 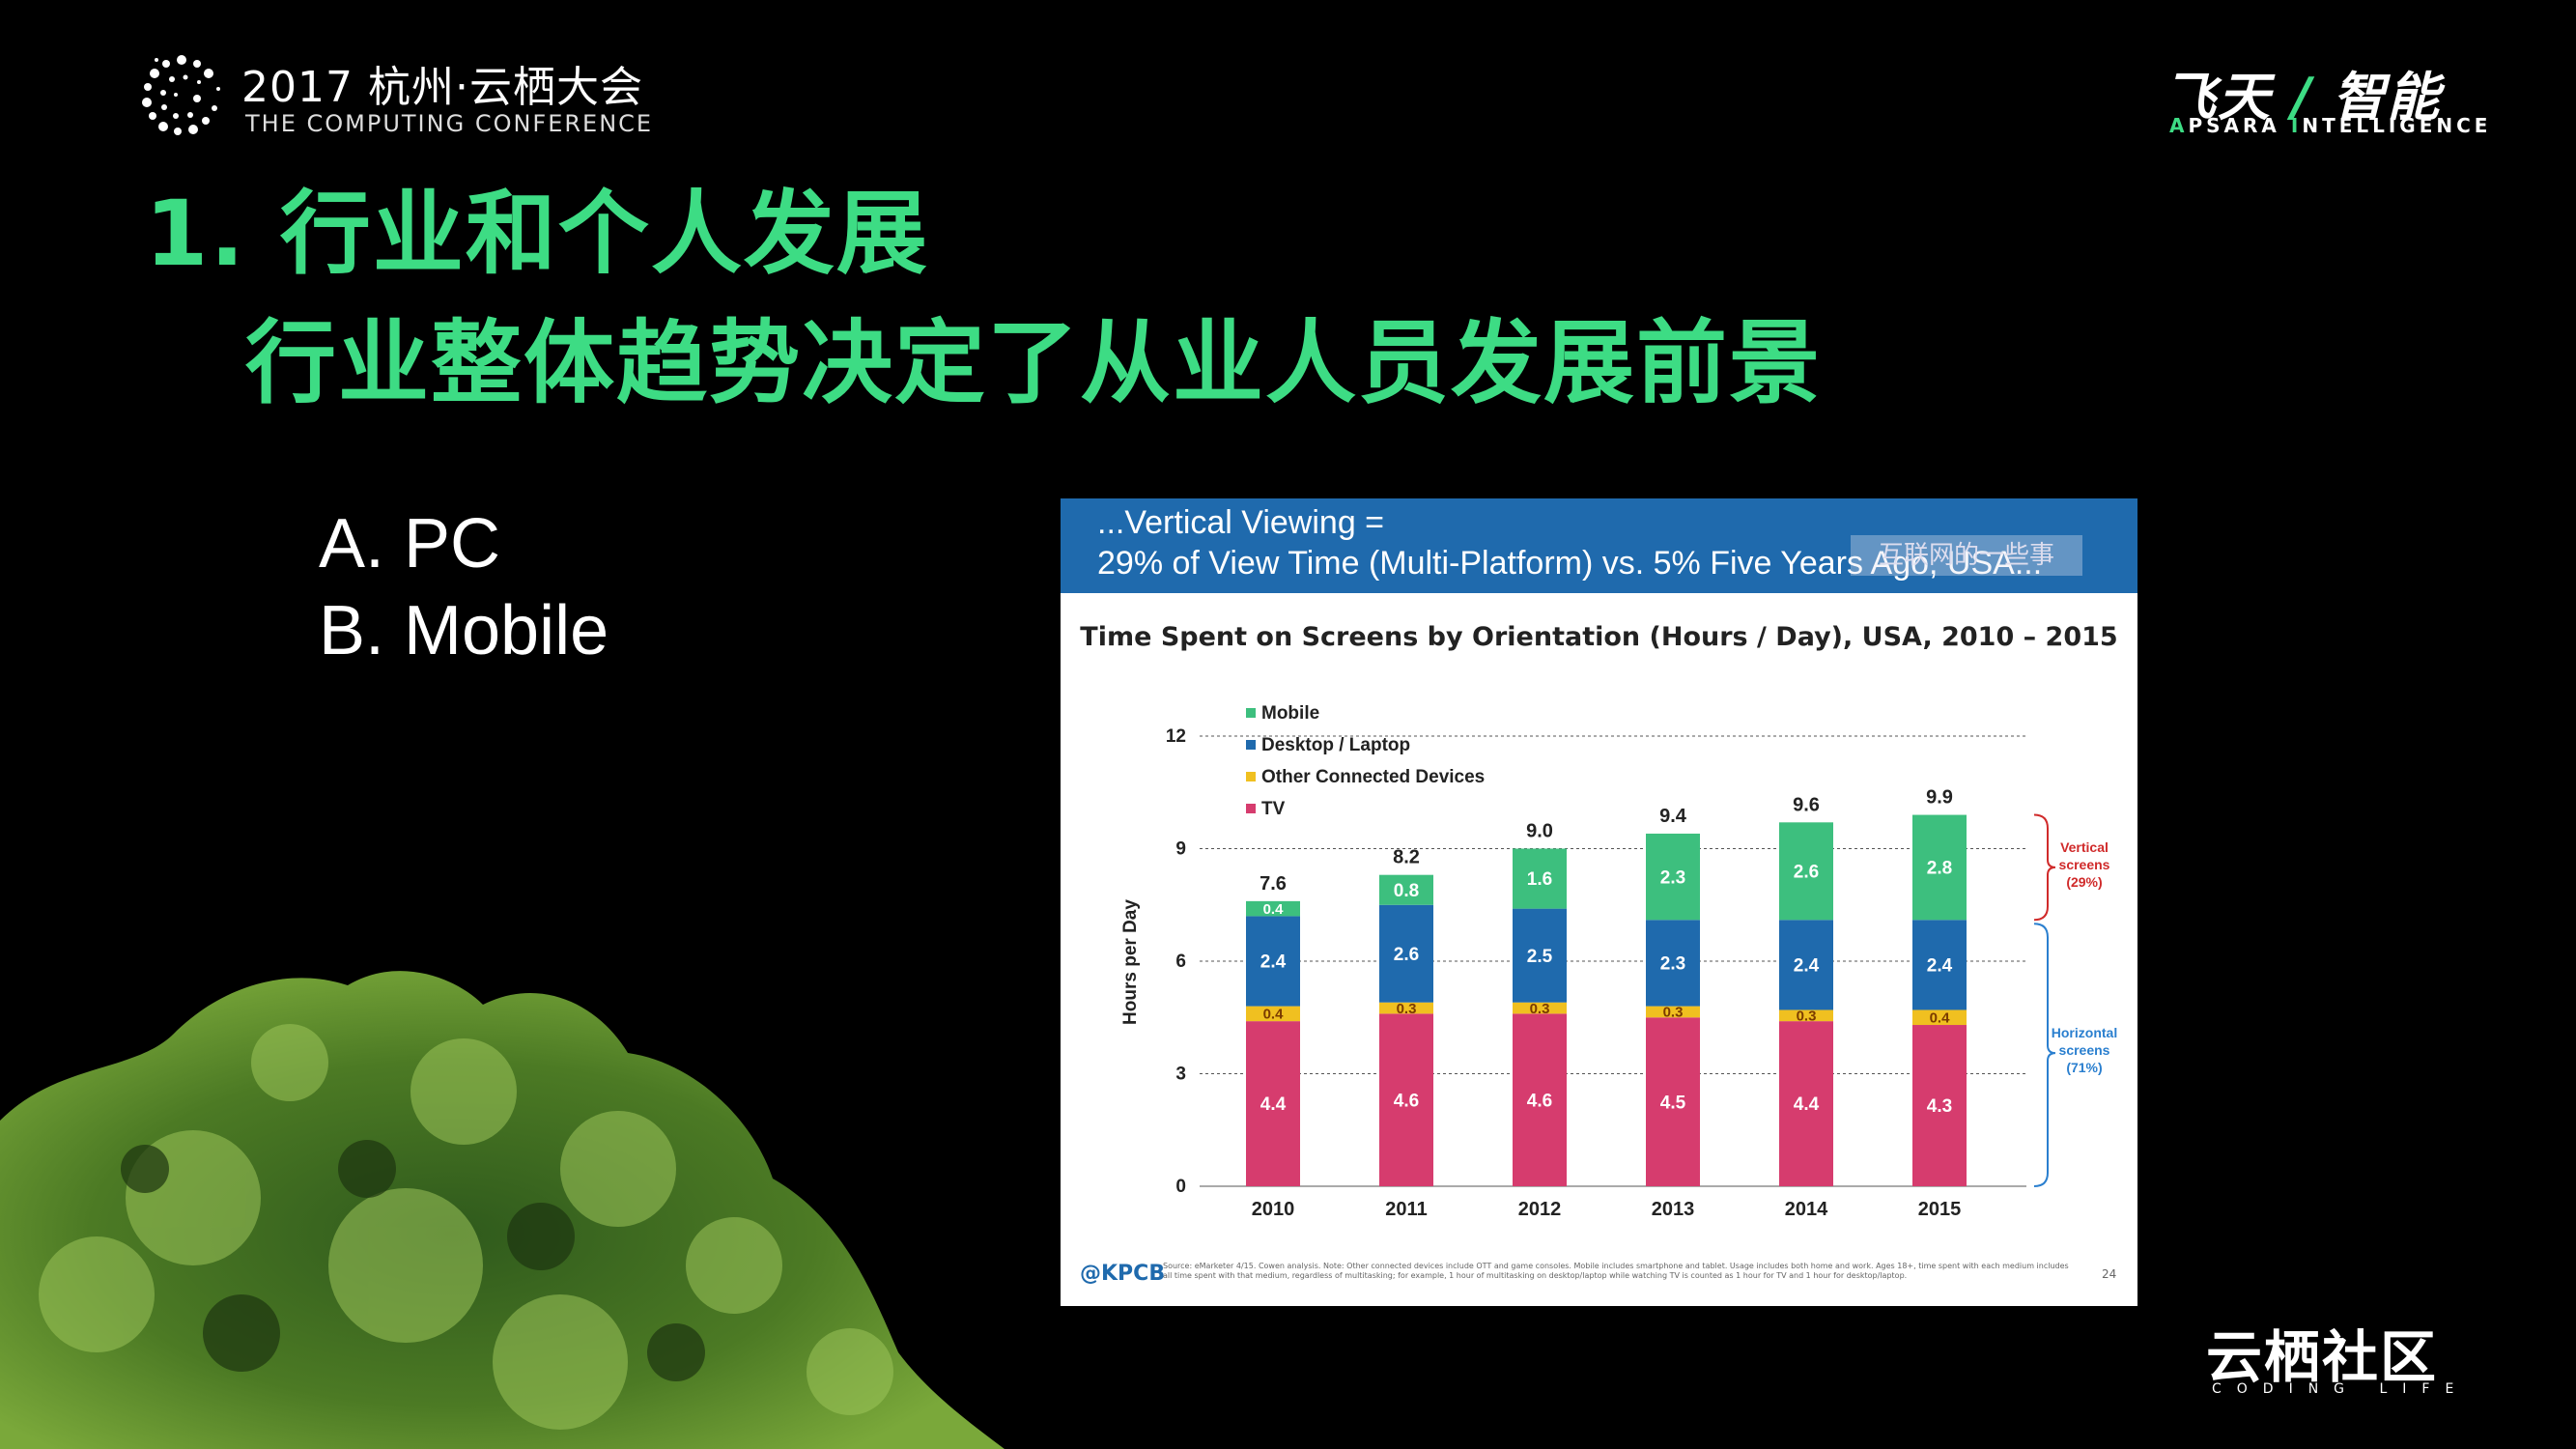 What do you see at coordinates (1540, 1209) in the screenshot?
I see `x-tick-label: 2012` at bounding box center [1540, 1209].